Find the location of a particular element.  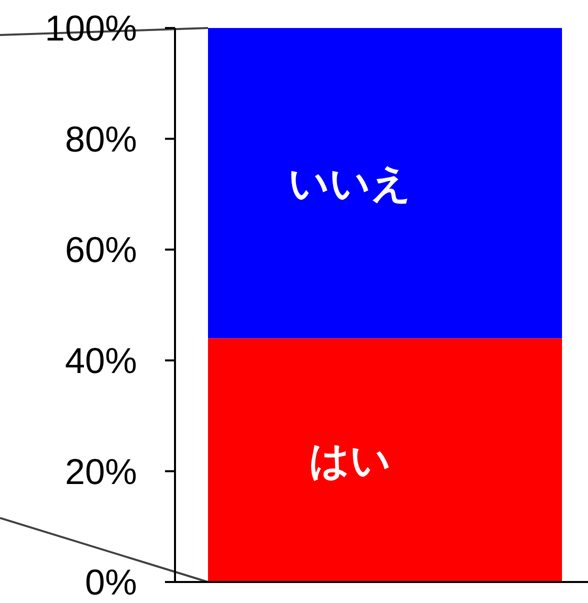

series-label: いいえ is located at coordinates (350, 184).